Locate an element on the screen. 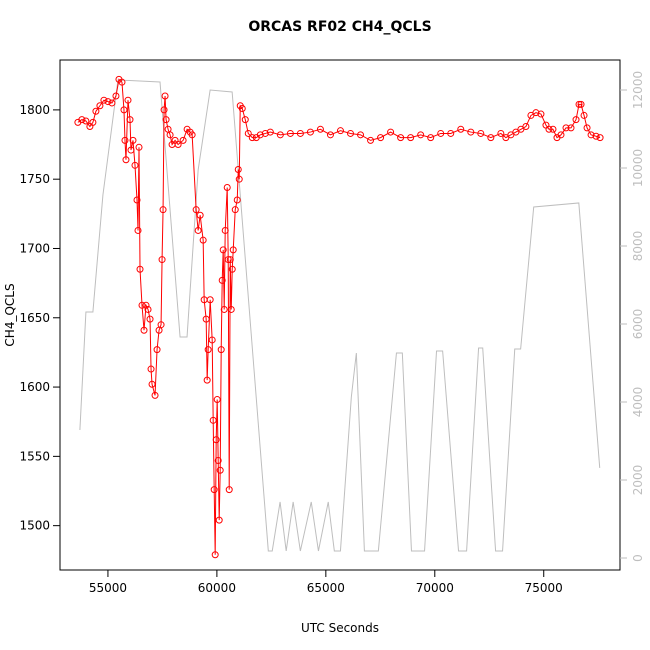 This screenshot has width=650, height=650. y-tick-label: 1750 is located at coordinates (34, 179).